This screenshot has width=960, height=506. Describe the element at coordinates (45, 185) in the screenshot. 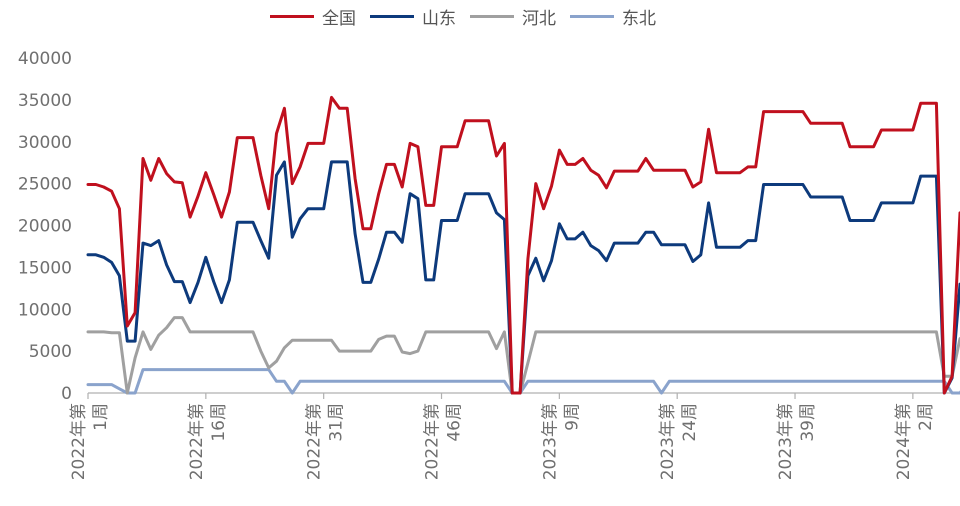

I see `y-tick-label: 25000` at that location.